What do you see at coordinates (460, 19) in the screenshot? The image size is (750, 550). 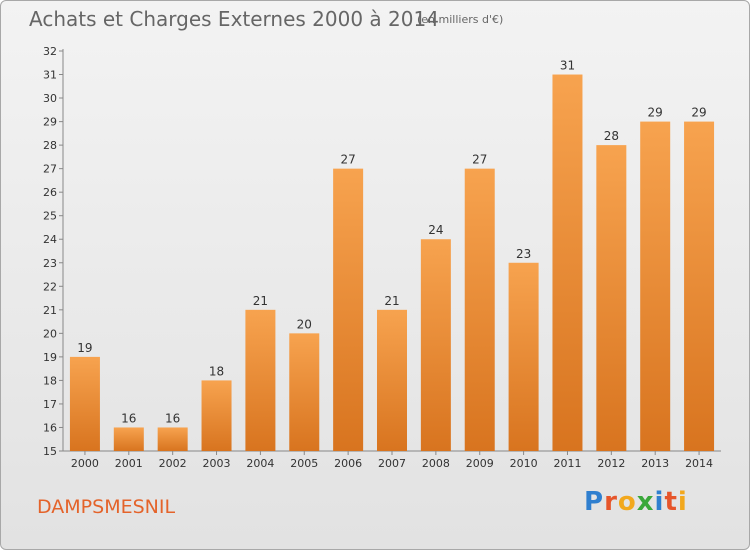 I see `chart-subtitle: (en milliers d'€)` at bounding box center [460, 19].